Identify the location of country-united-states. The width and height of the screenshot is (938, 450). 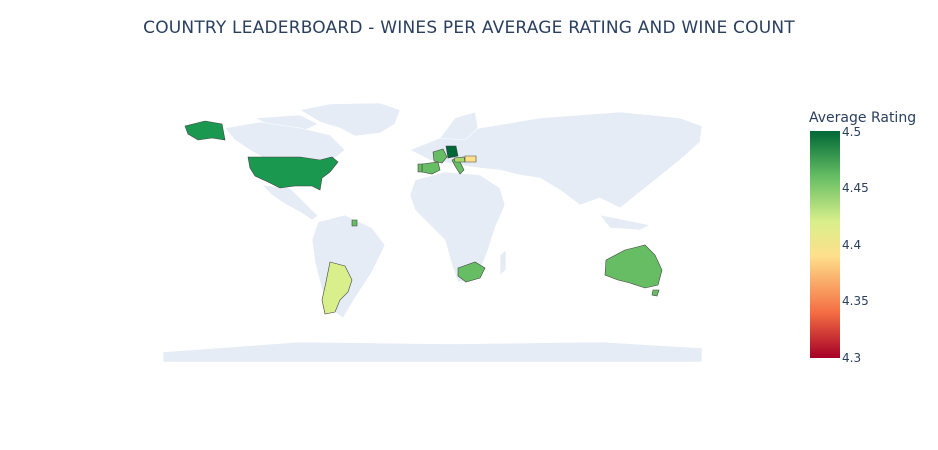
(261, 155).